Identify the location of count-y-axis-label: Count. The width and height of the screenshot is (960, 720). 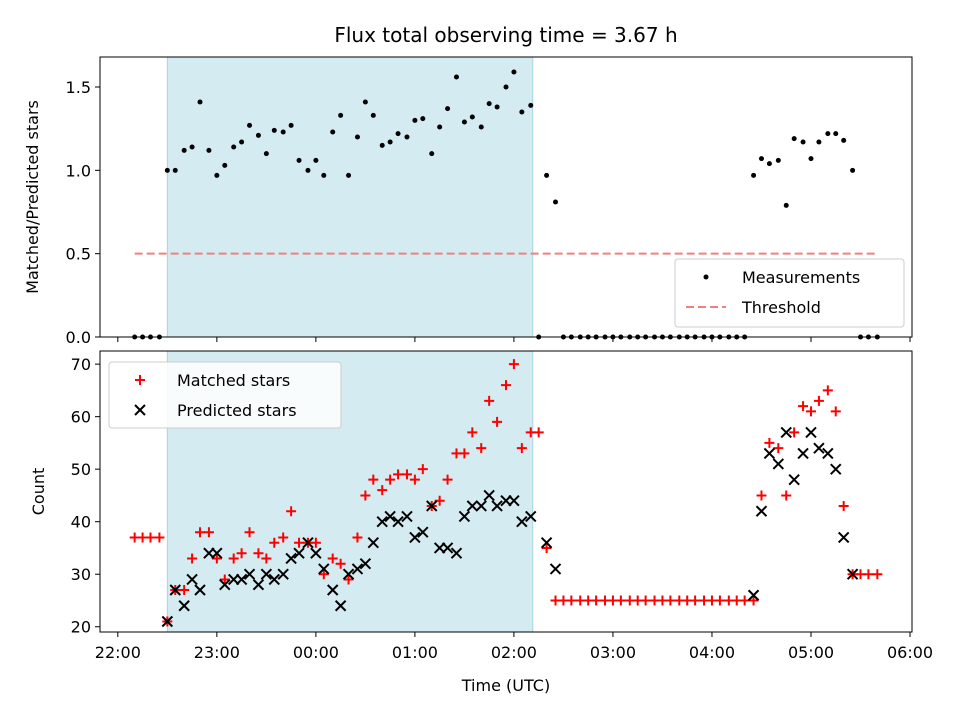
(38, 492).